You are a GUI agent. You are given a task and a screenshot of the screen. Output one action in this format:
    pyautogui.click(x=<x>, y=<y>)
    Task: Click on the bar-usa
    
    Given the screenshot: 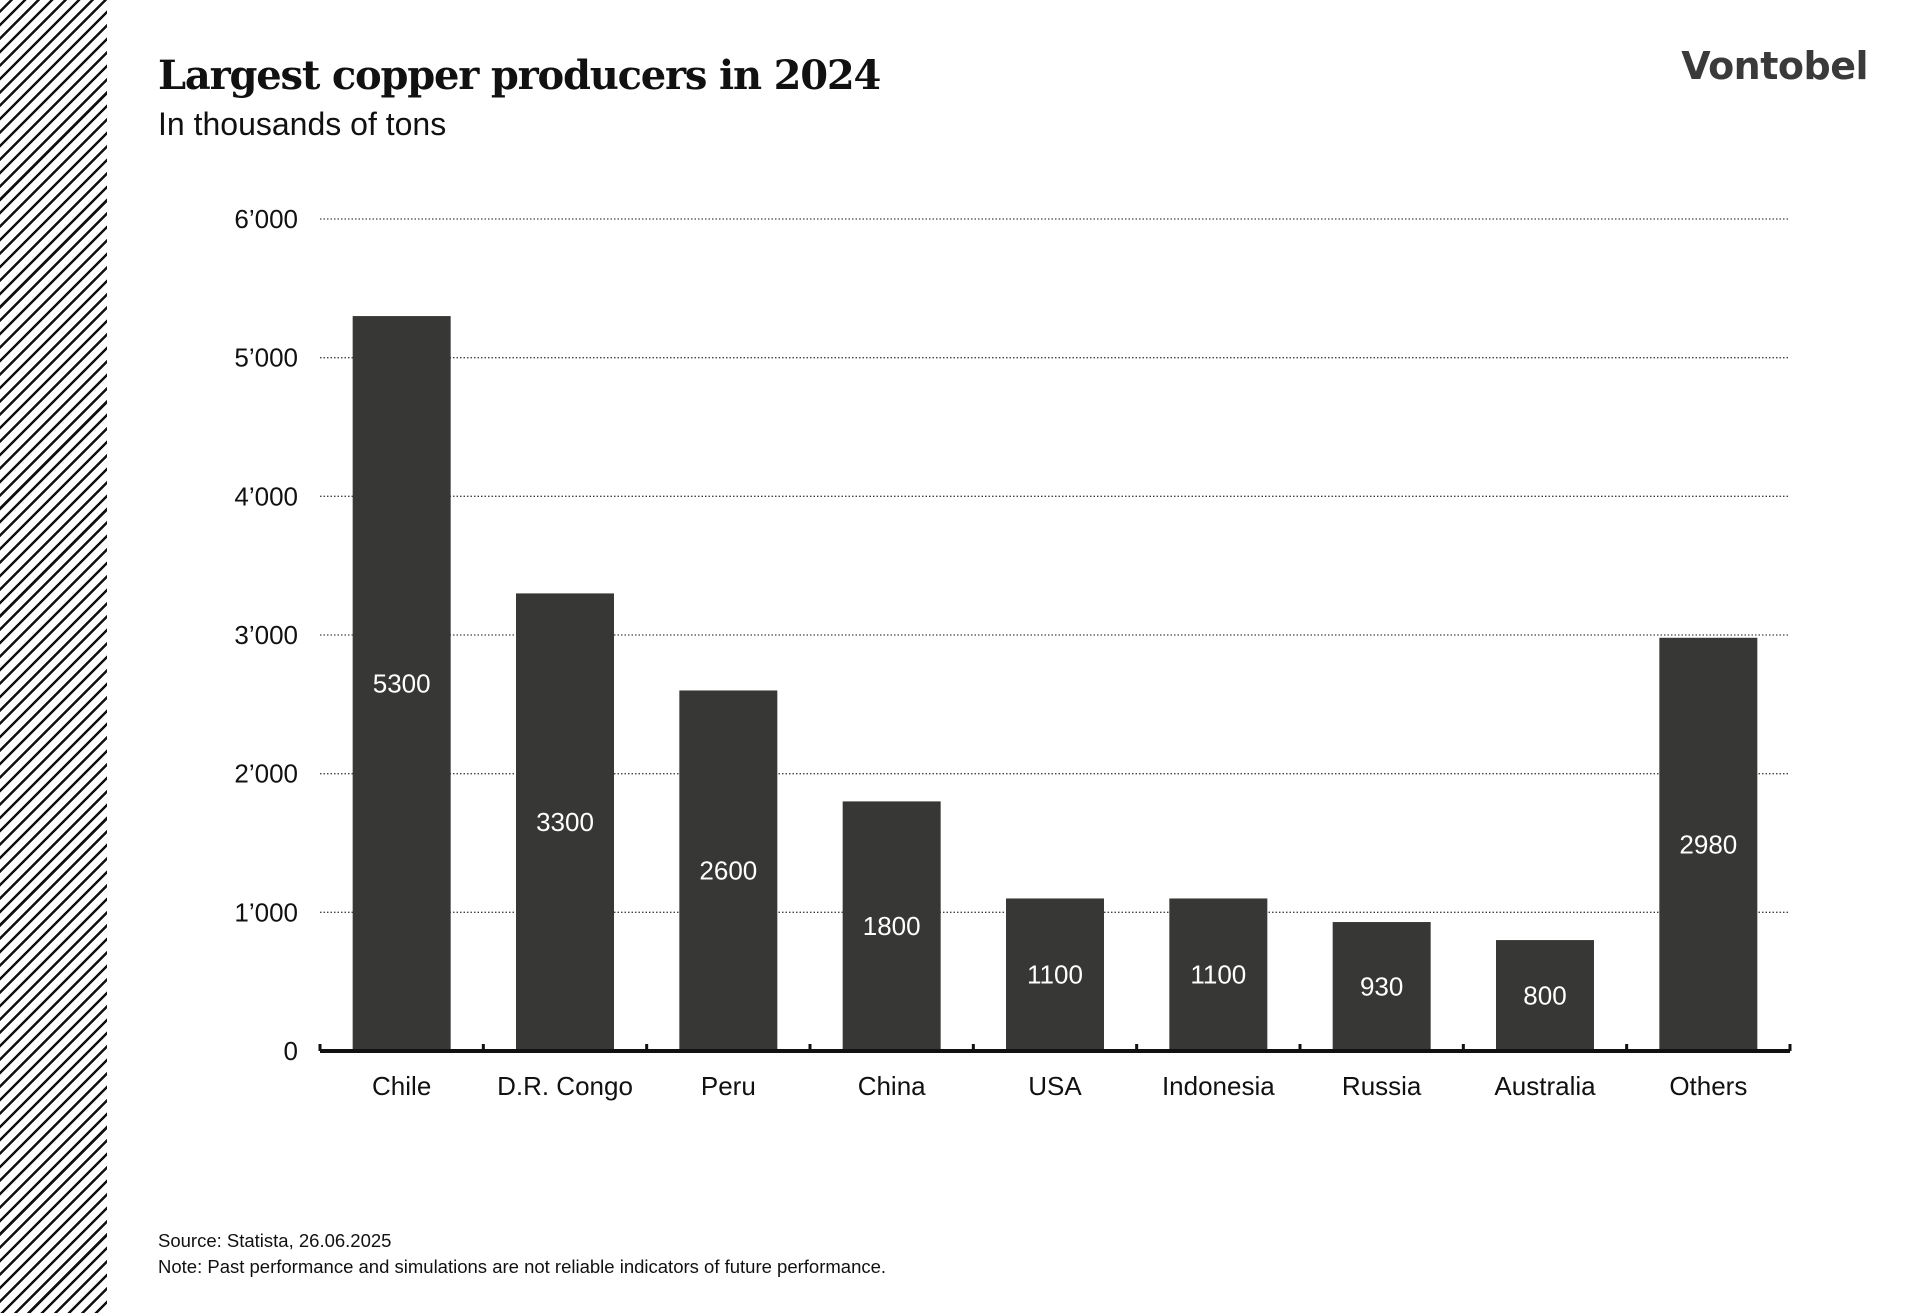 What is the action you would take?
    pyautogui.click(x=1055, y=974)
    